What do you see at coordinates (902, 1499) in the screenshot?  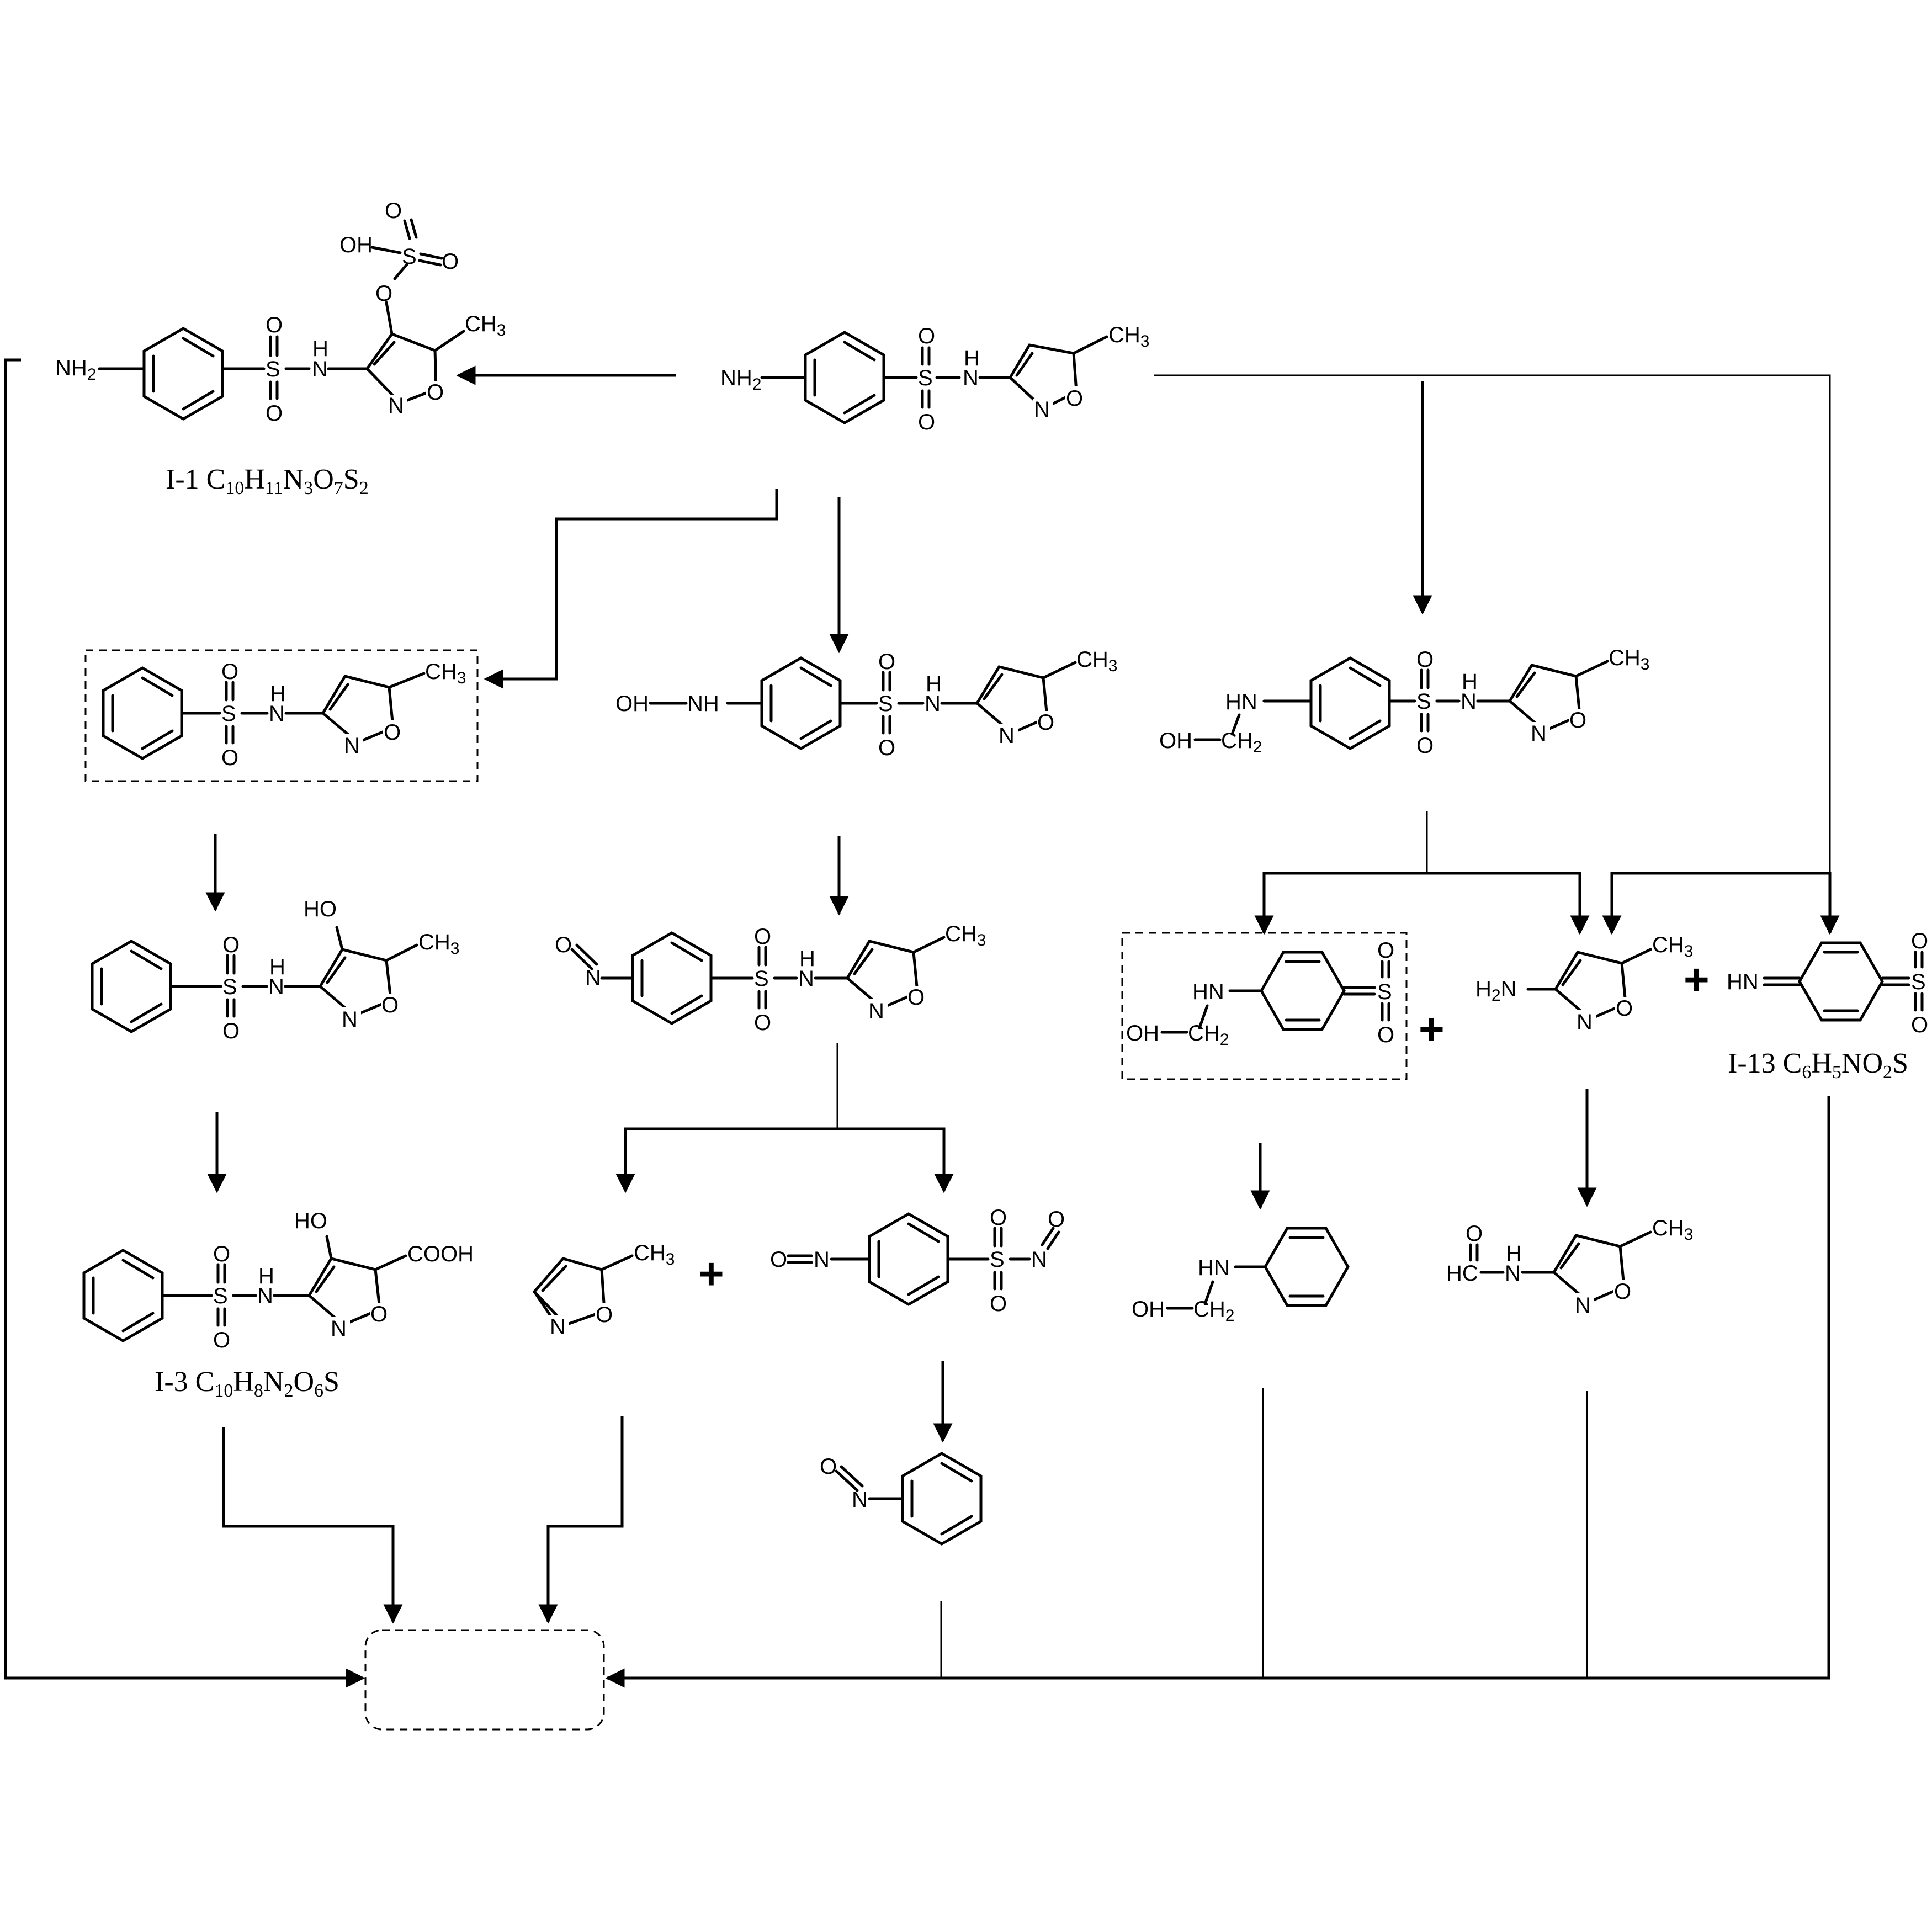 I see `molecule-nitrosobenzene: O N` at bounding box center [902, 1499].